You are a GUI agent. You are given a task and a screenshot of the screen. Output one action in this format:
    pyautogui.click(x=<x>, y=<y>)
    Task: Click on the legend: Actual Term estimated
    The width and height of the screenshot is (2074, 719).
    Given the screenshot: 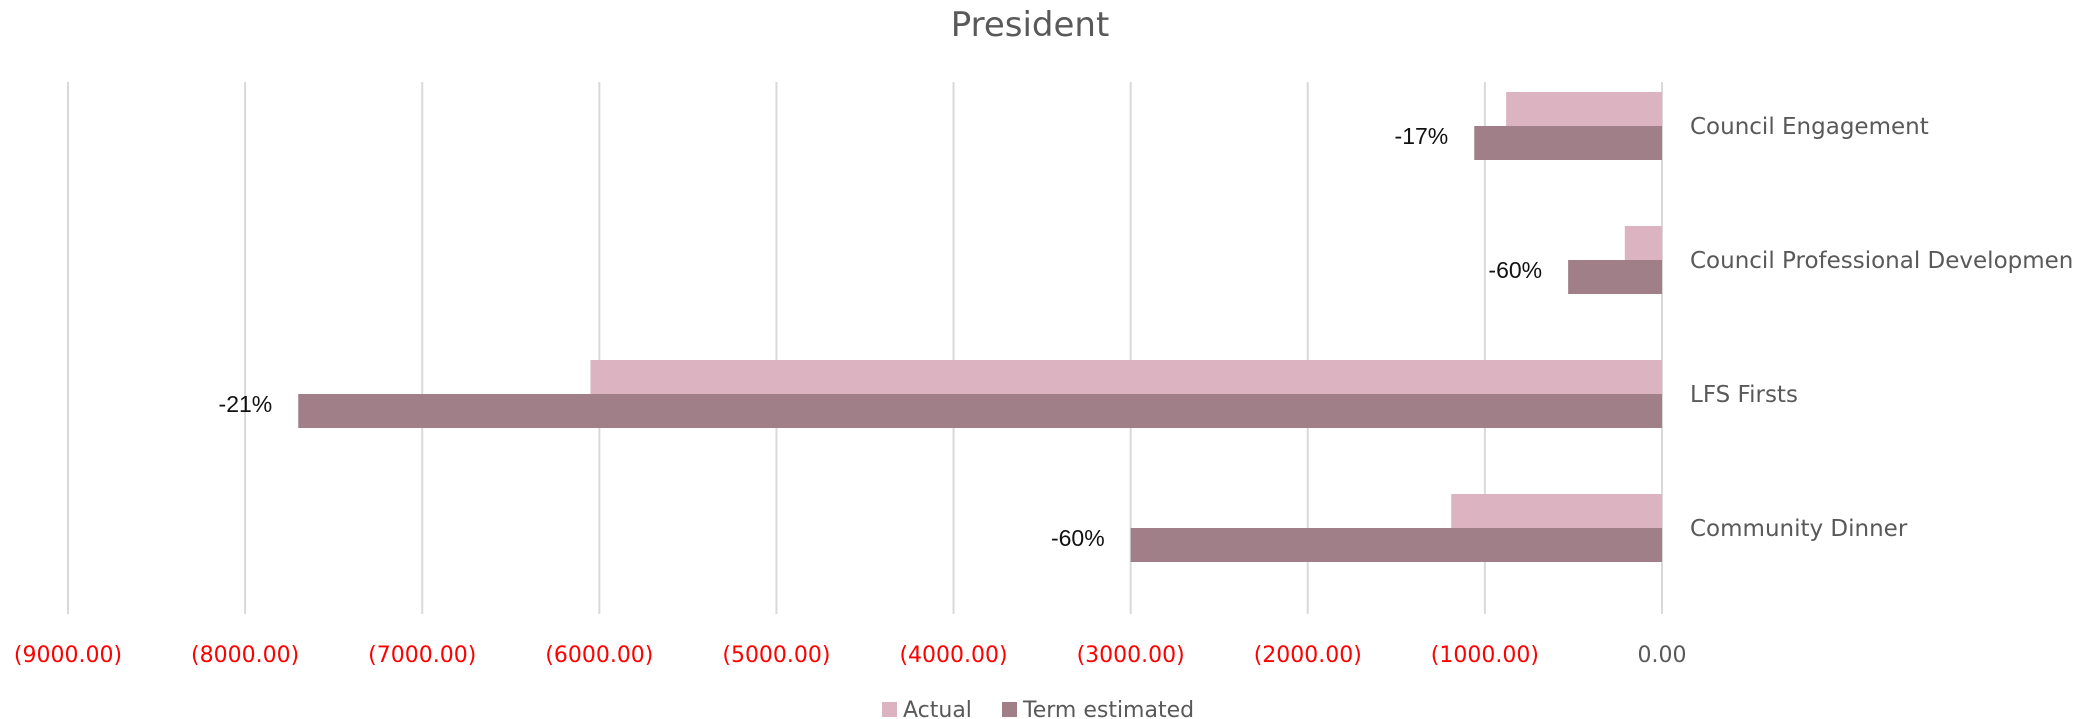 What is the action you would take?
    pyautogui.click(x=1038, y=708)
    